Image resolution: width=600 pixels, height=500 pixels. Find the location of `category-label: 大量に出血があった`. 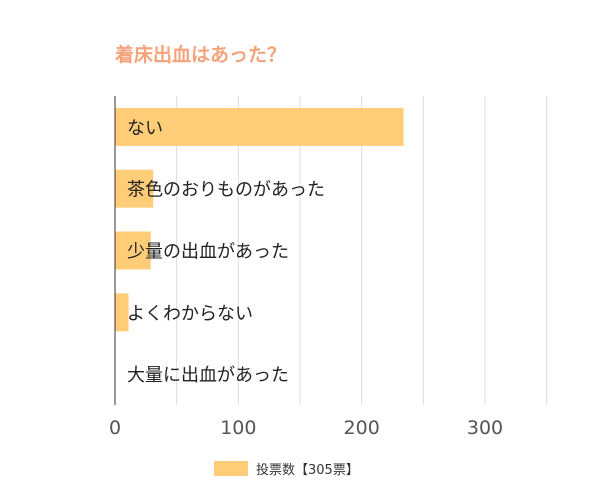

category-label: 大量に出血があった is located at coordinates (208, 375).